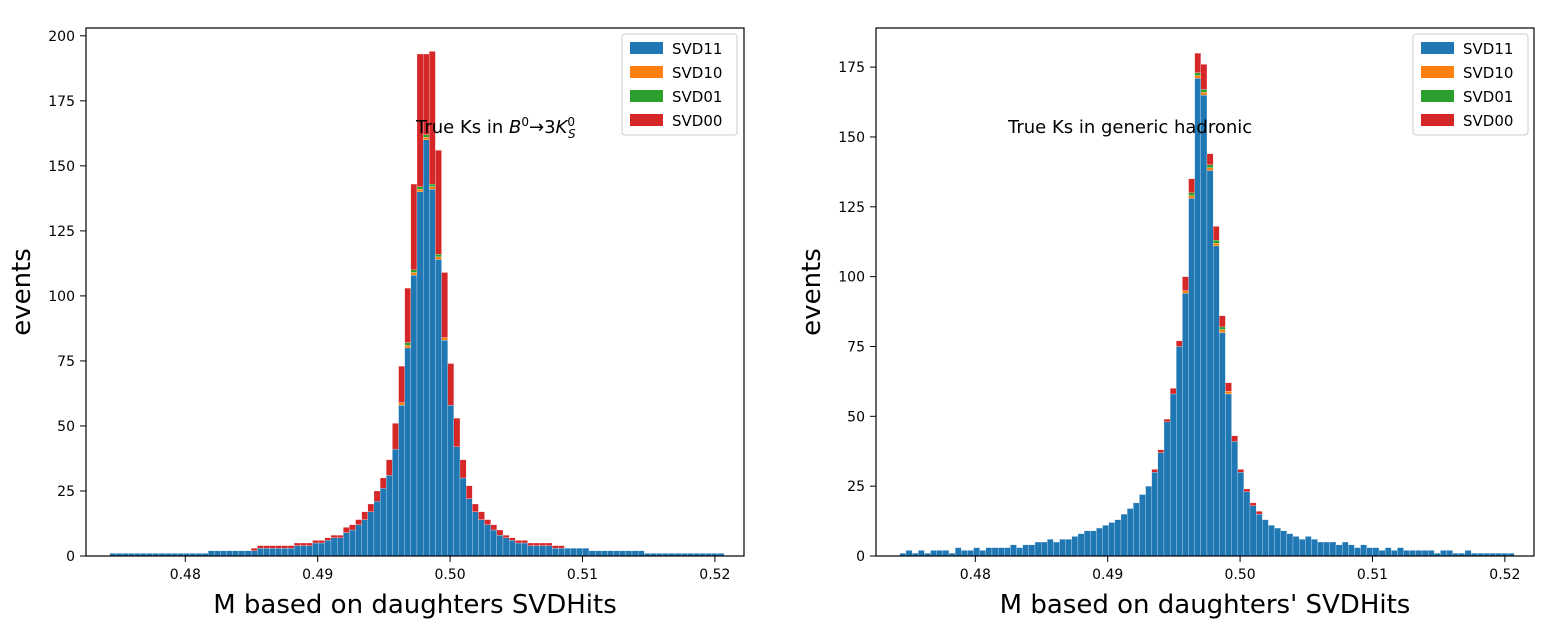 The height and width of the screenshot is (637, 1555). I want to click on xtick-label-4: 0.52, so click(714, 575).